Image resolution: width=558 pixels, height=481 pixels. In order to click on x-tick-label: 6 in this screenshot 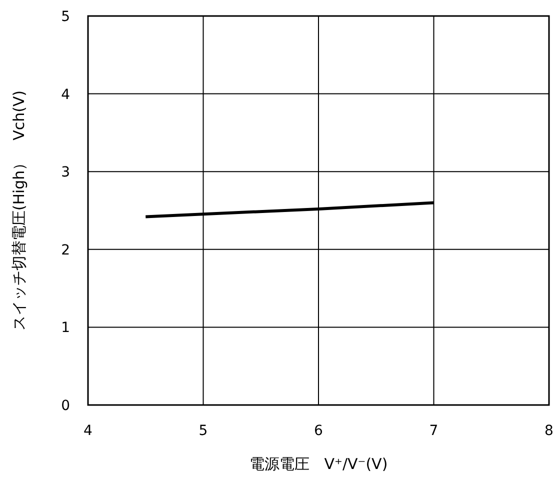, I will do `click(319, 431)`.